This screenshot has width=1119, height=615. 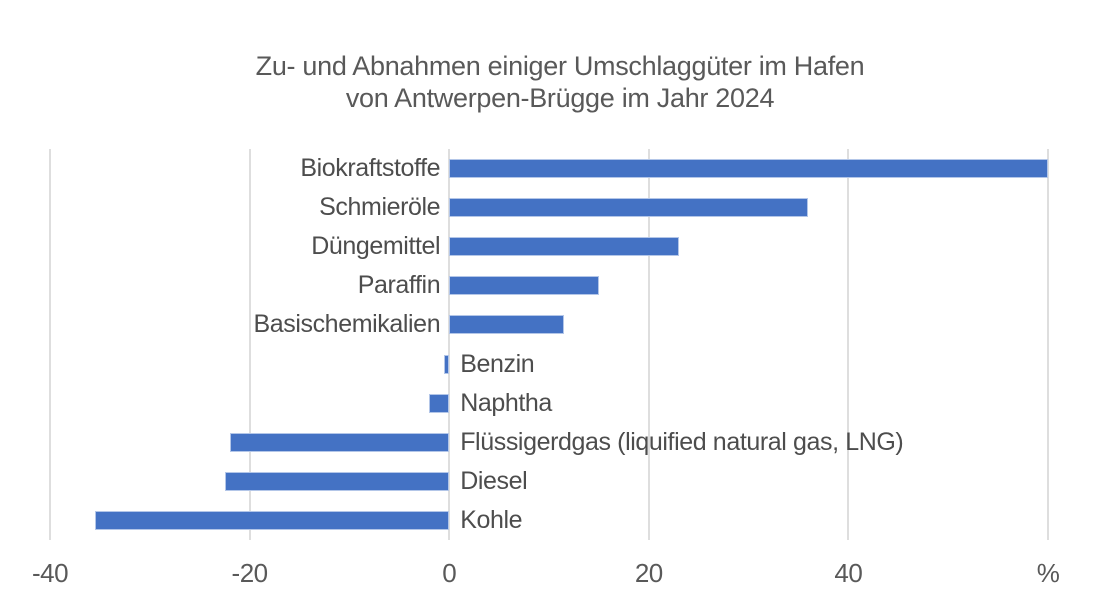 I want to click on category-label: Paraffin, so click(x=399, y=285).